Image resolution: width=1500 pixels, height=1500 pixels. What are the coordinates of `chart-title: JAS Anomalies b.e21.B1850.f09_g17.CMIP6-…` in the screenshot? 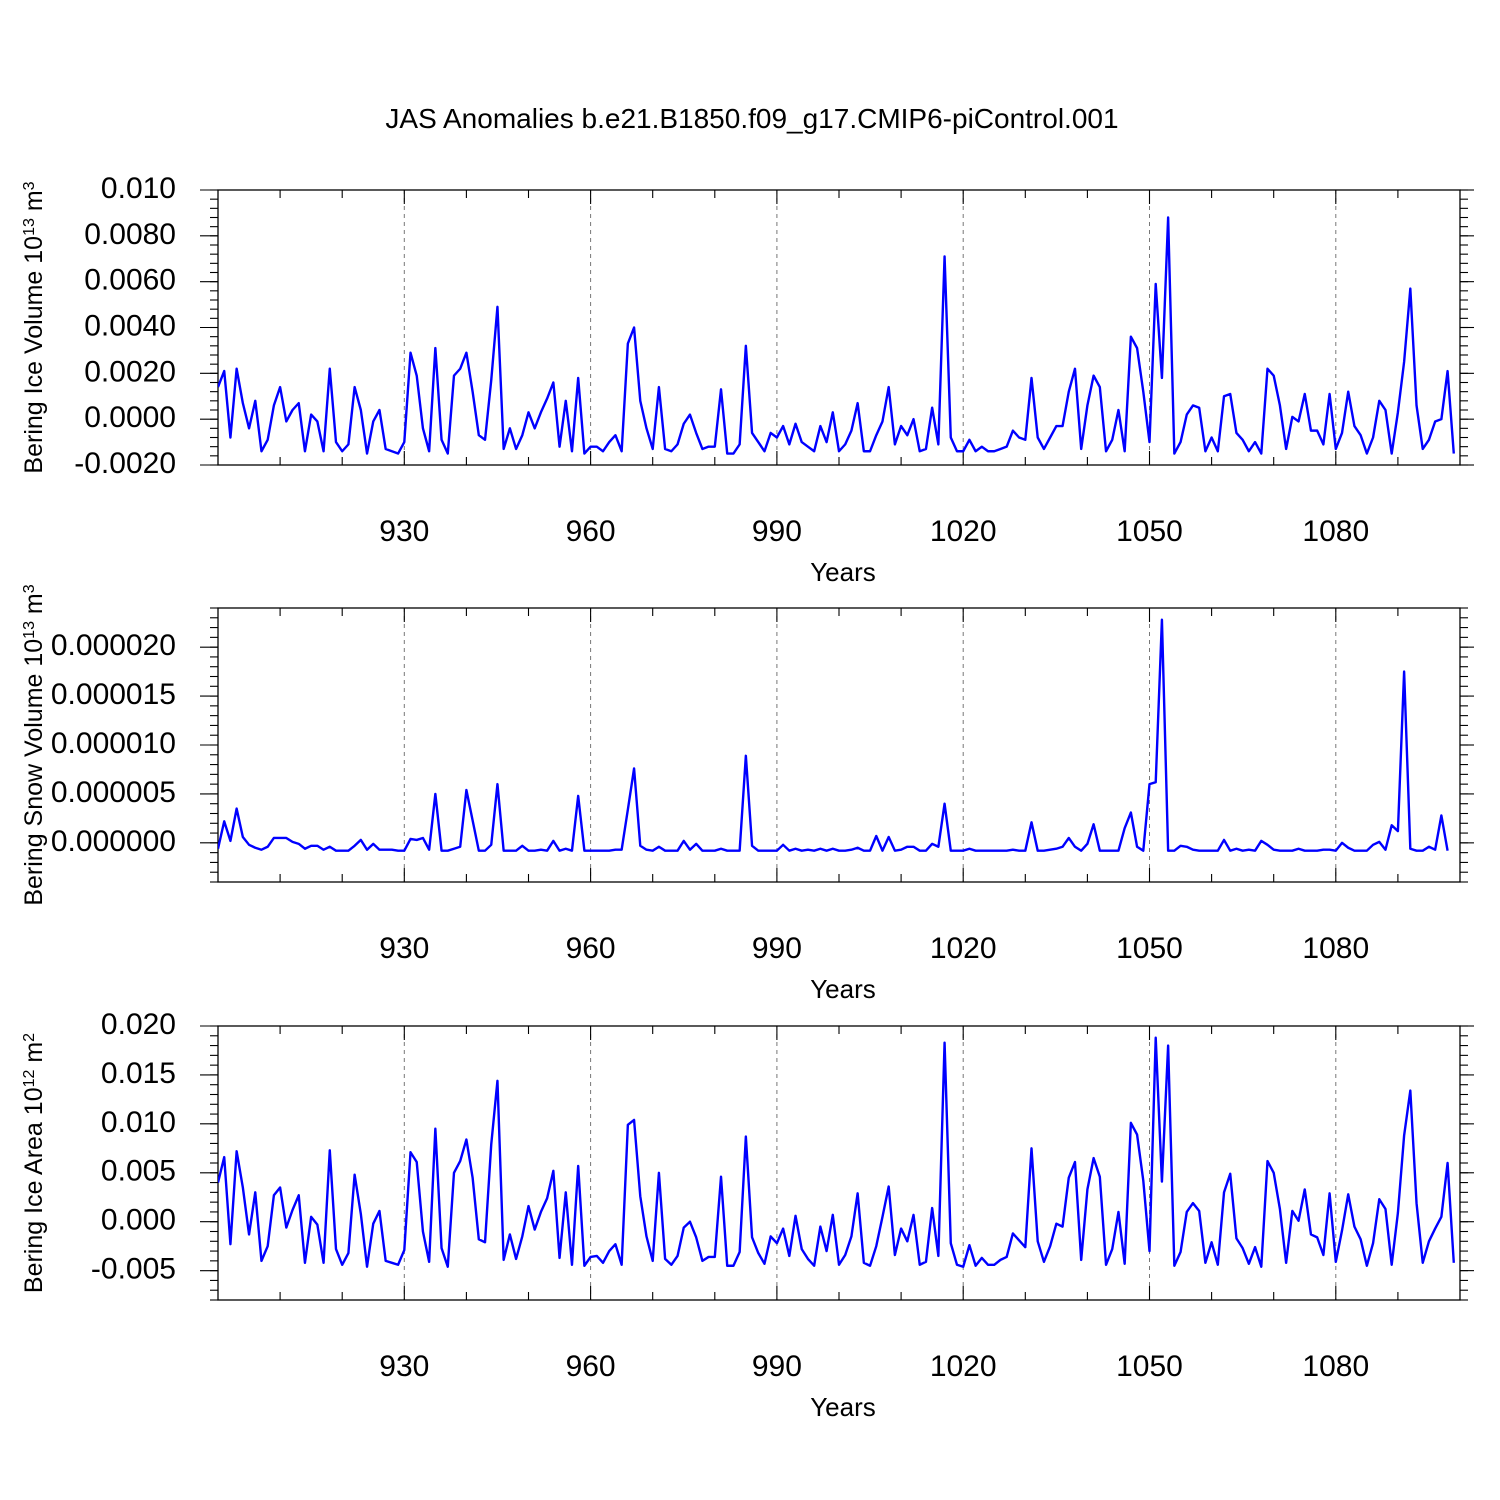 It's located at (751, 118).